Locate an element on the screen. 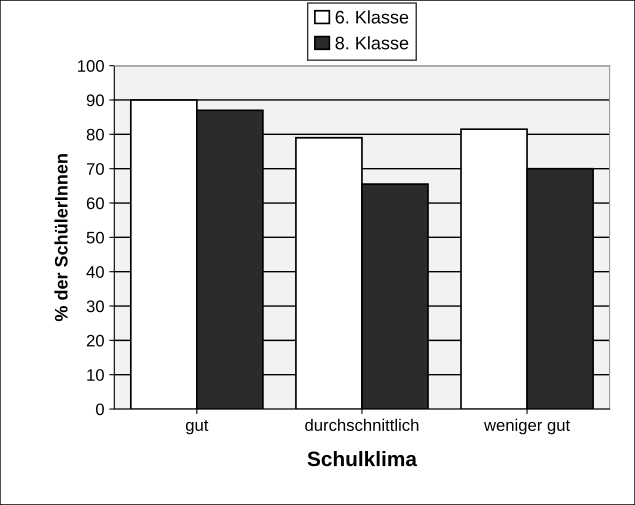 This screenshot has height=505, width=635. y-tick-label: 70 is located at coordinates (95, 169).